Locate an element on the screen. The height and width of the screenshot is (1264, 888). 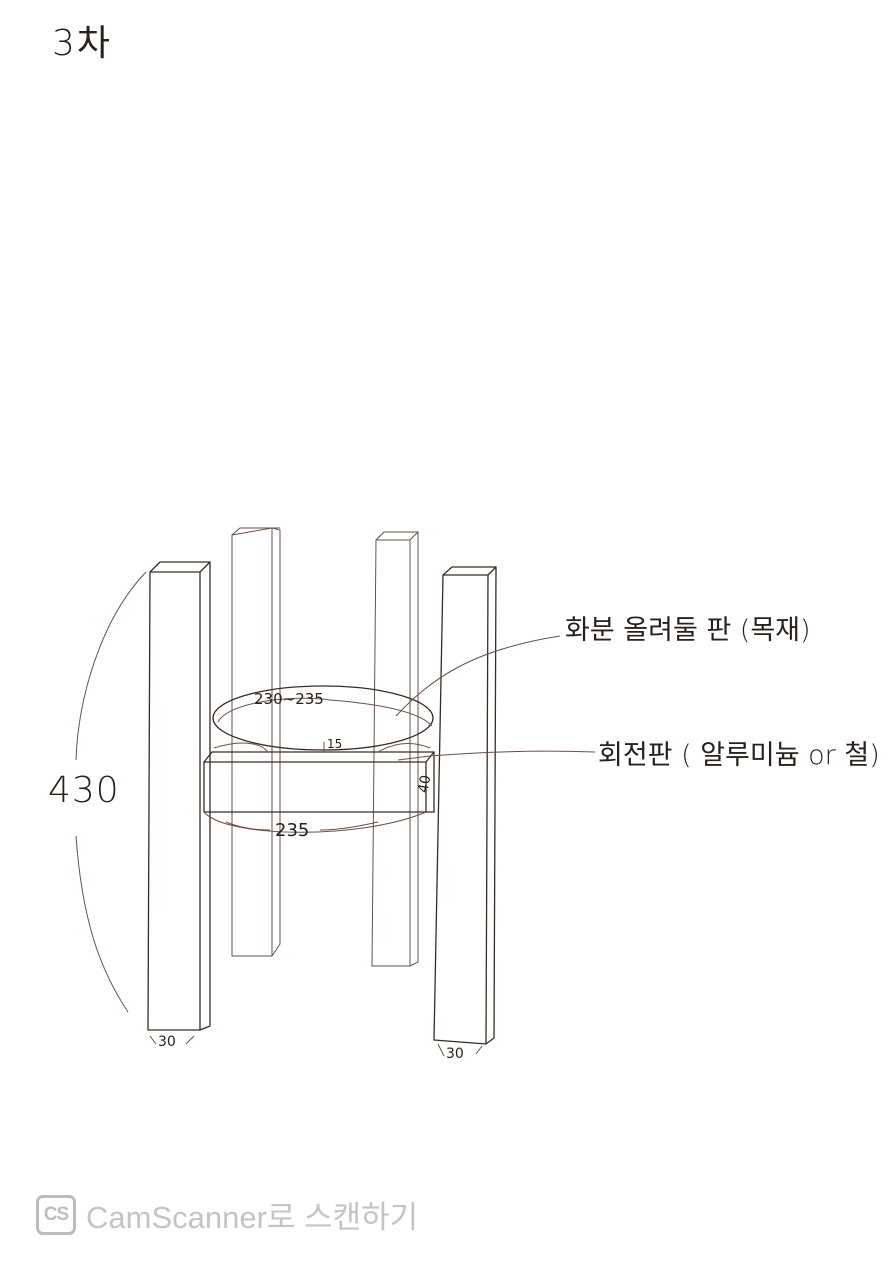
back-right-leg is located at coordinates (395, 748).